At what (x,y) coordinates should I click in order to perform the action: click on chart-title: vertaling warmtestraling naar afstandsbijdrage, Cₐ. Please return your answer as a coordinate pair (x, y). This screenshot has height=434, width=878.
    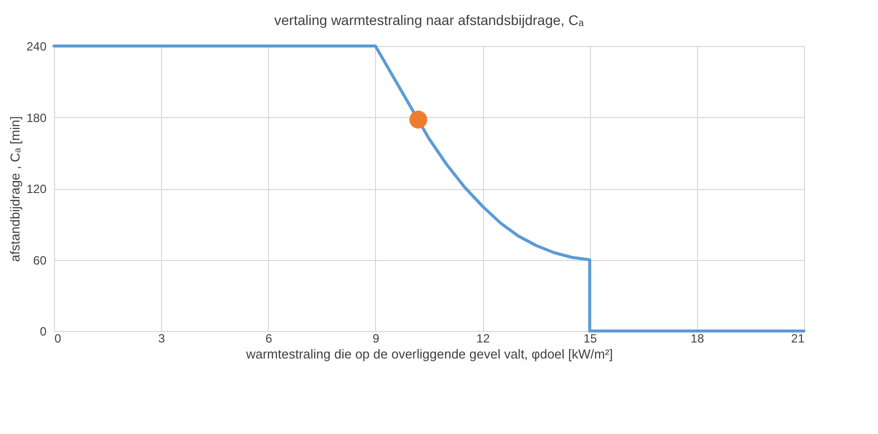
    Looking at the image, I should click on (429, 20).